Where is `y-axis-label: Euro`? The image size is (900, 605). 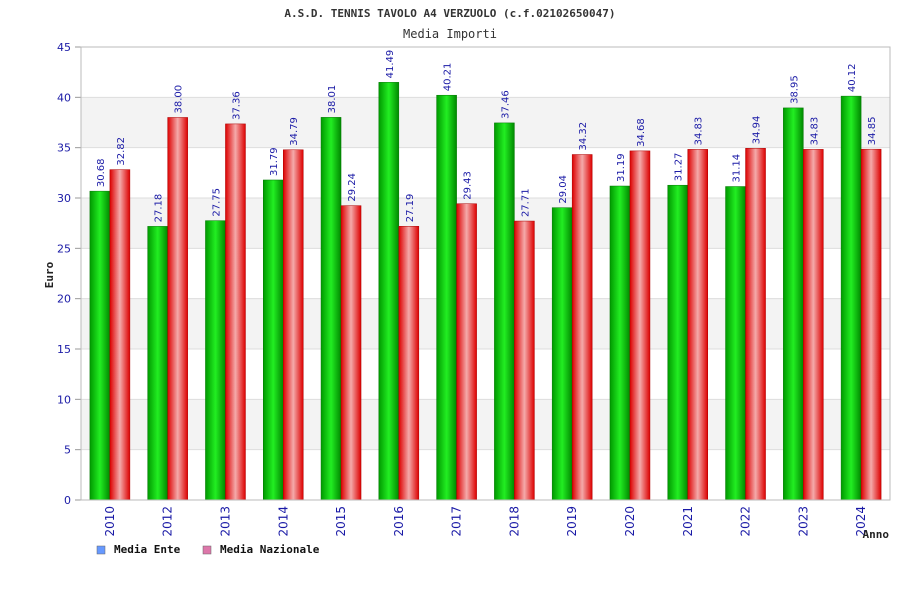 y-axis-label: Euro is located at coordinates (49, 274).